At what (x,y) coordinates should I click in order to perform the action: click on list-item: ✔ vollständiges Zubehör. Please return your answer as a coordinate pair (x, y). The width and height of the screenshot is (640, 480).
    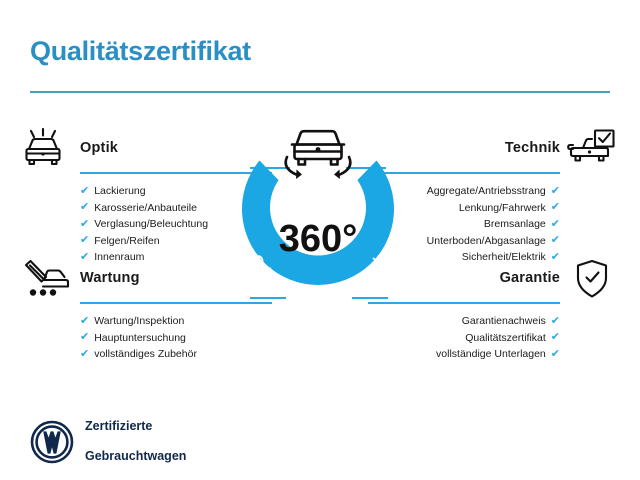
    Looking at the image, I should click on (176, 354).